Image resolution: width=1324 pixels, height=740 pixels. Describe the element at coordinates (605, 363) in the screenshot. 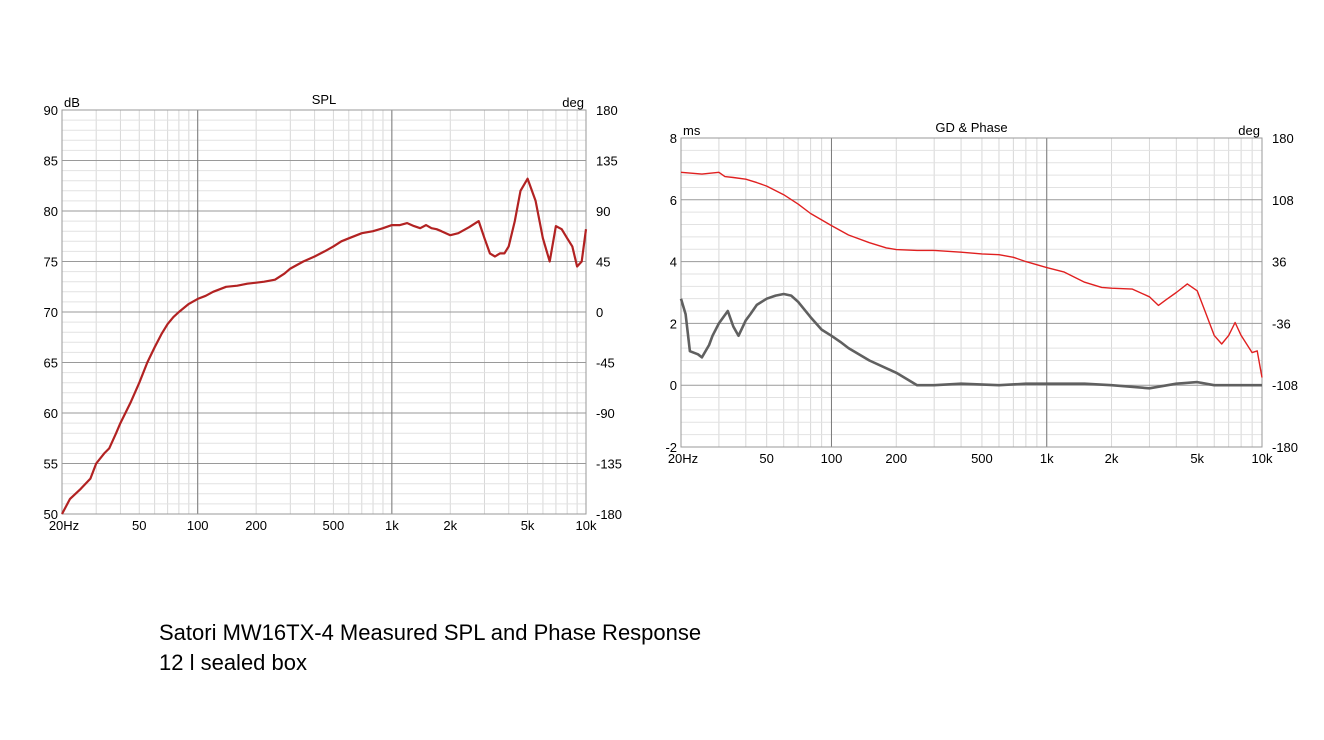

I see `y2-tick-label: -45` at that location.